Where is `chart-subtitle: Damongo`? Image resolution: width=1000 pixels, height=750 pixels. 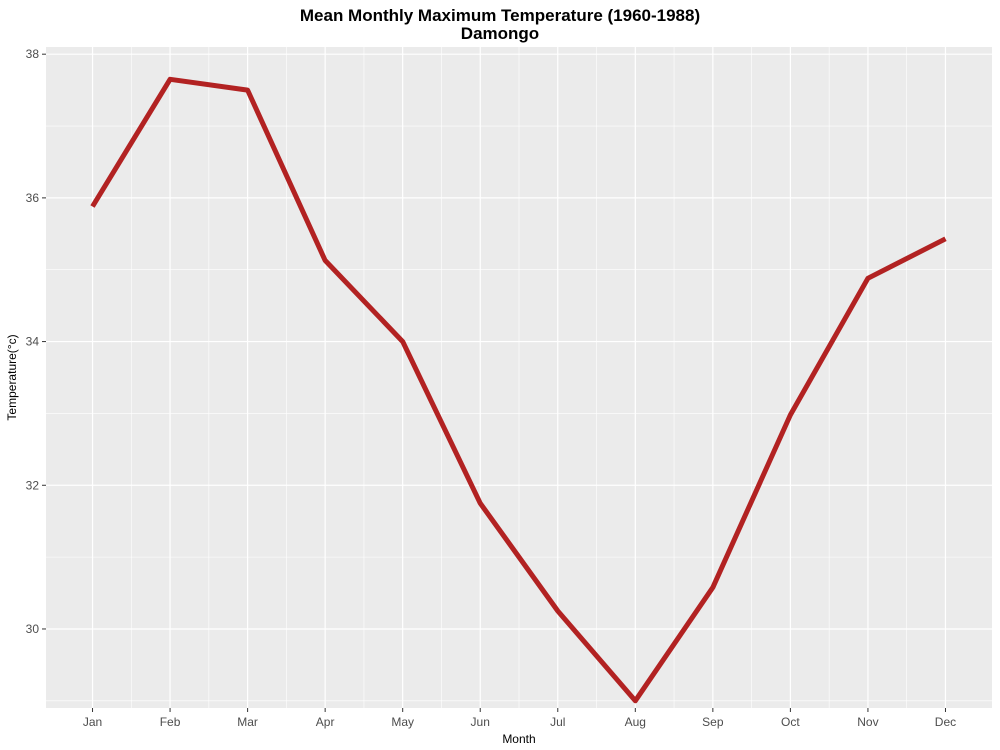
chart-subtitle: Damongo is located at coordinates (500, 33).